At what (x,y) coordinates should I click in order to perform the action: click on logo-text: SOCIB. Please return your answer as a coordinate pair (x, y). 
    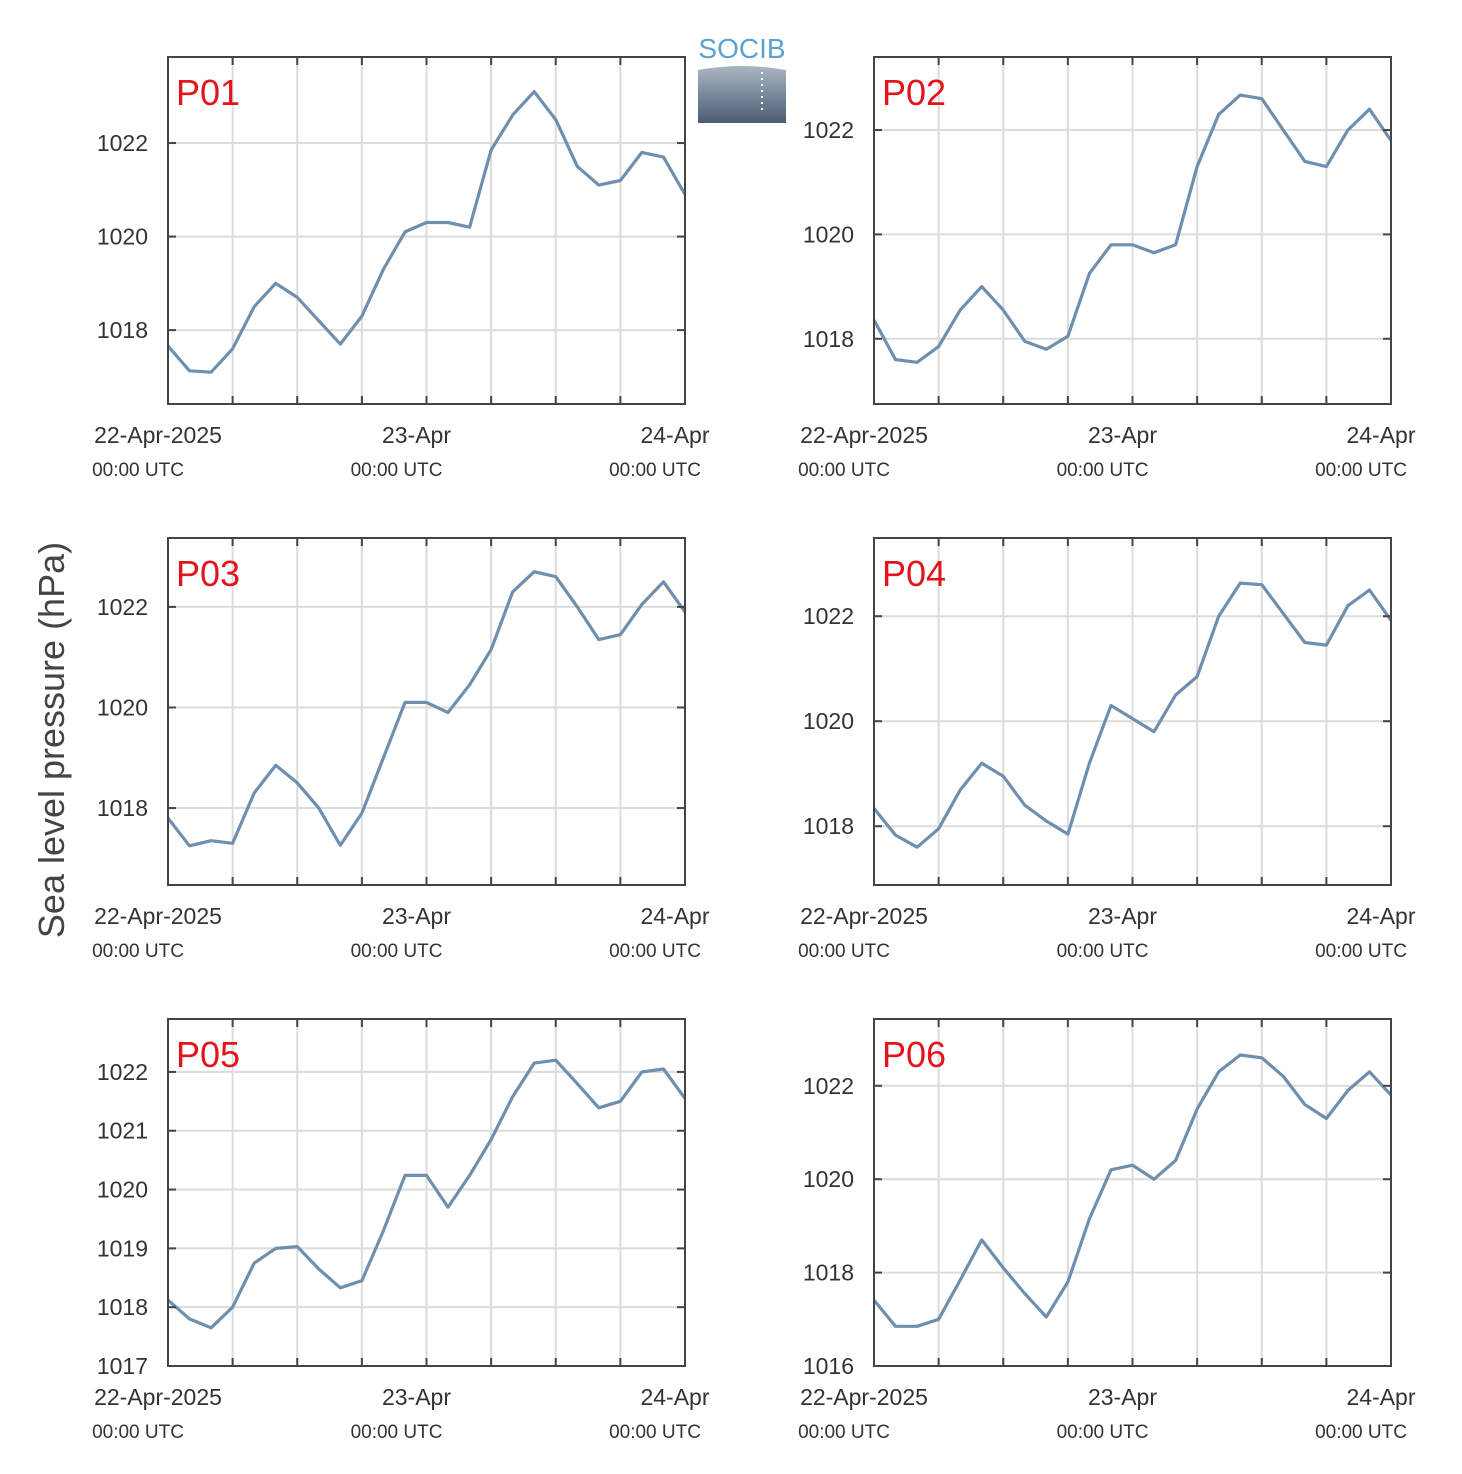
    Looking at the image, I should click on (741, 48).